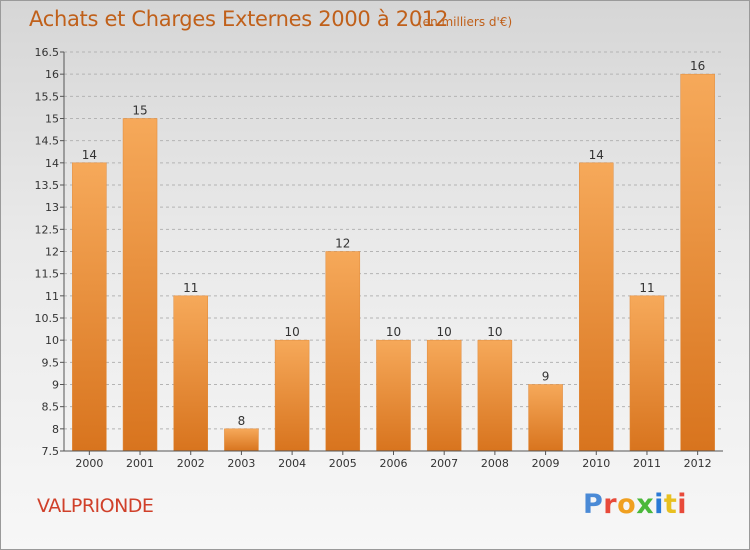 Image resolution: width=750 pixels, height=550 pixels. What do you see at coordinates (596, 155) in the screenshot?
I see `data-label-2010: 14` at bounding box center [596, 155].